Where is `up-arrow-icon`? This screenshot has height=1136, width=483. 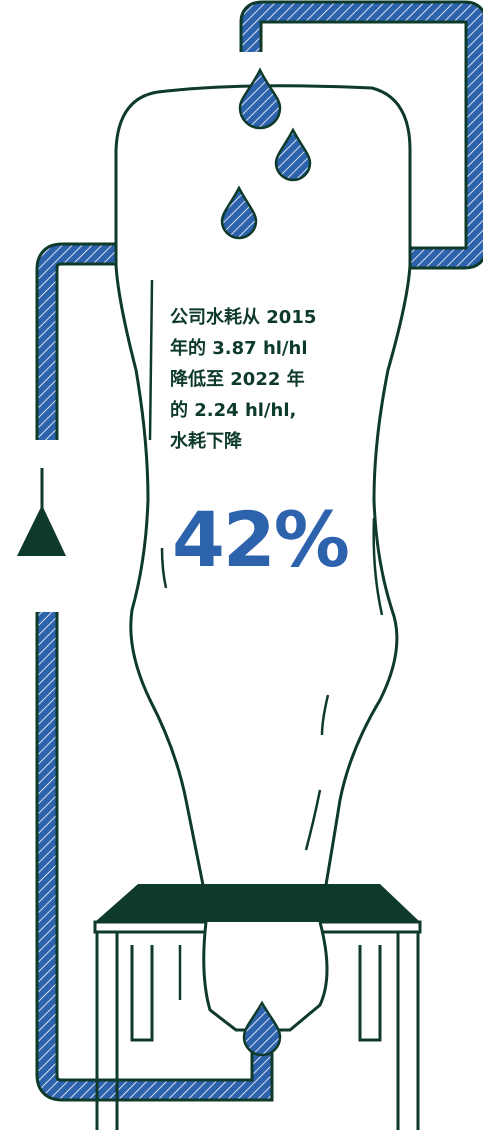 up-arrow-icon is located at coordinates (41, 512).